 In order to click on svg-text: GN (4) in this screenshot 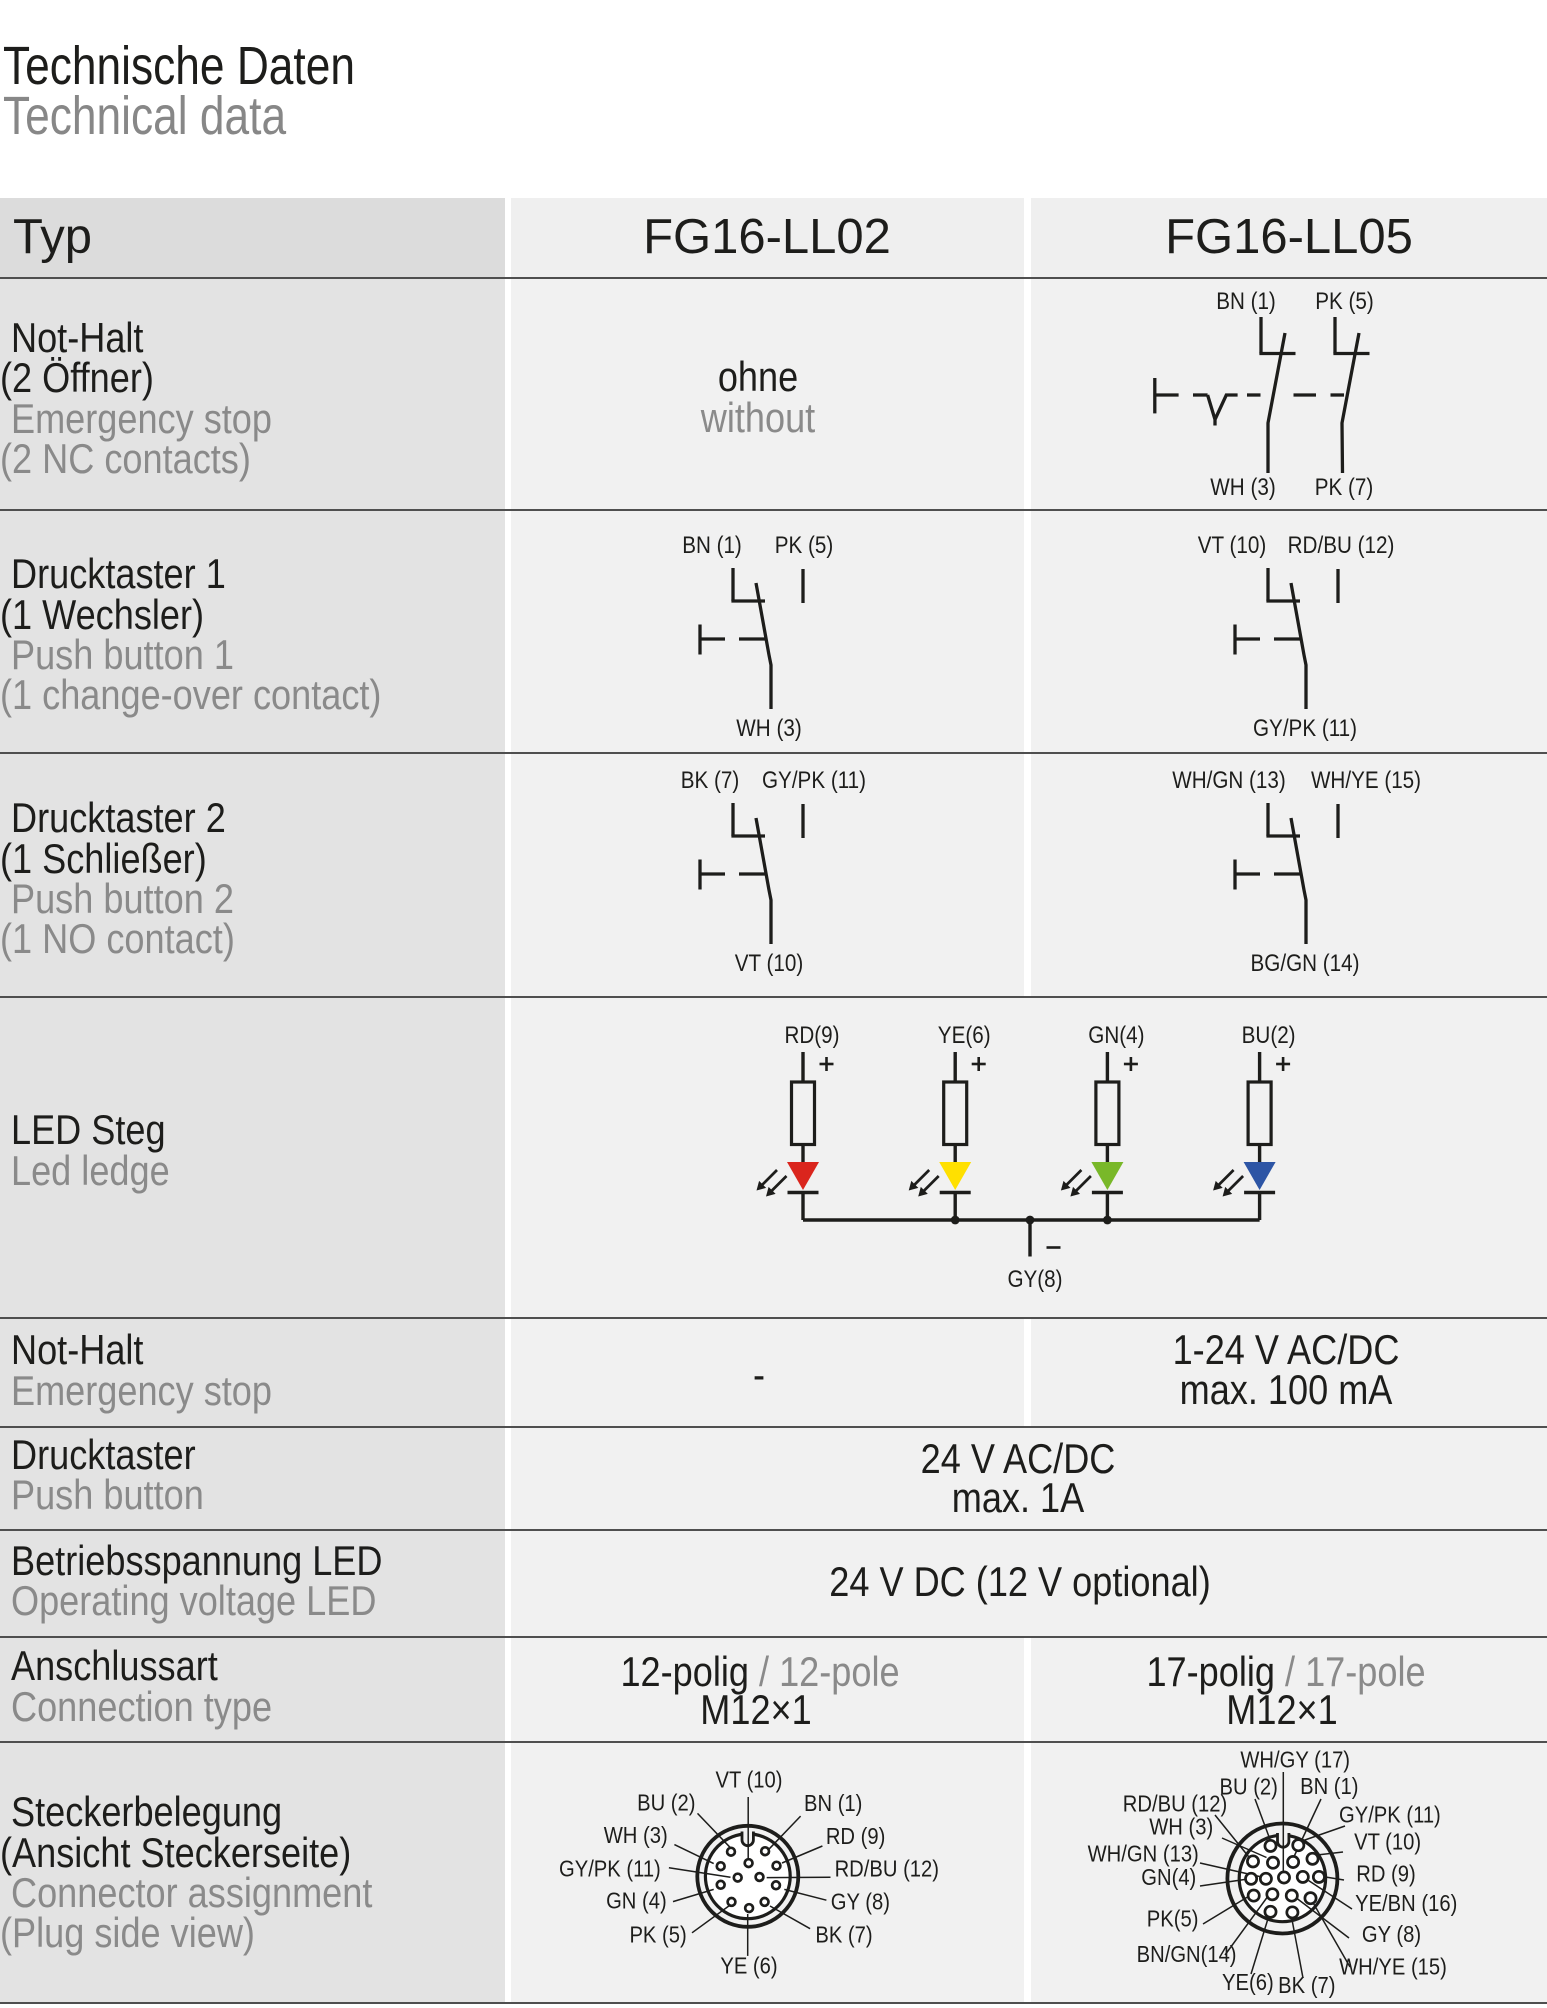, I will do `click(636, 1900)`.